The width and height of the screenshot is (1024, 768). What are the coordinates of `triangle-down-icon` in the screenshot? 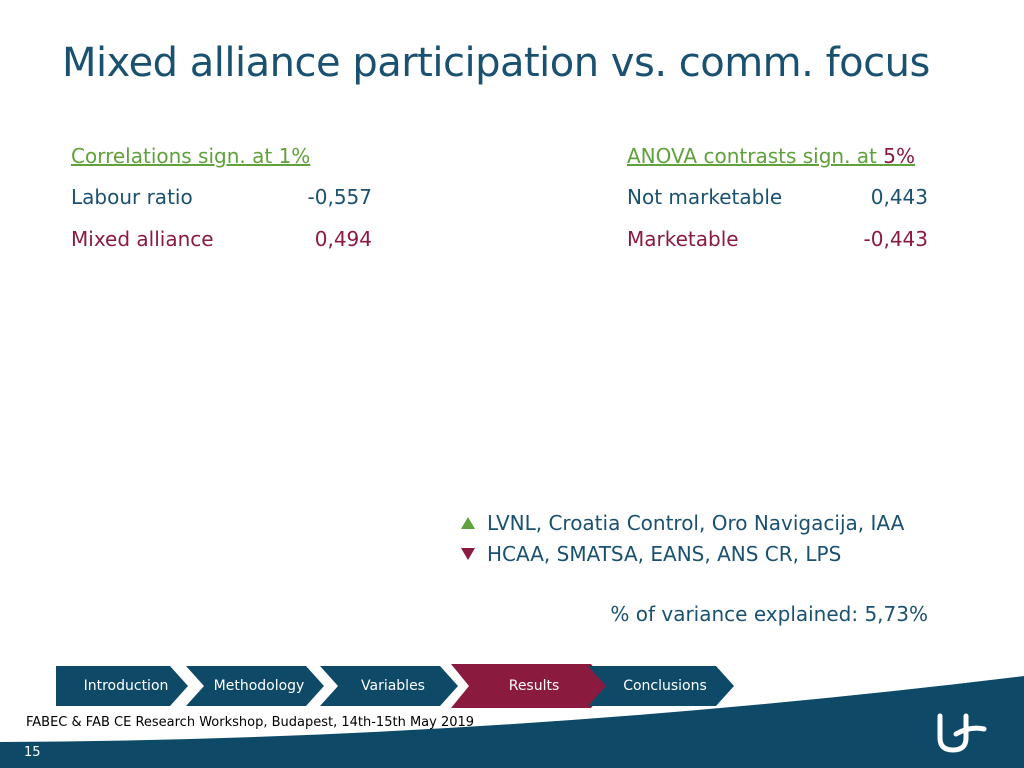 It's located at (468, 554).